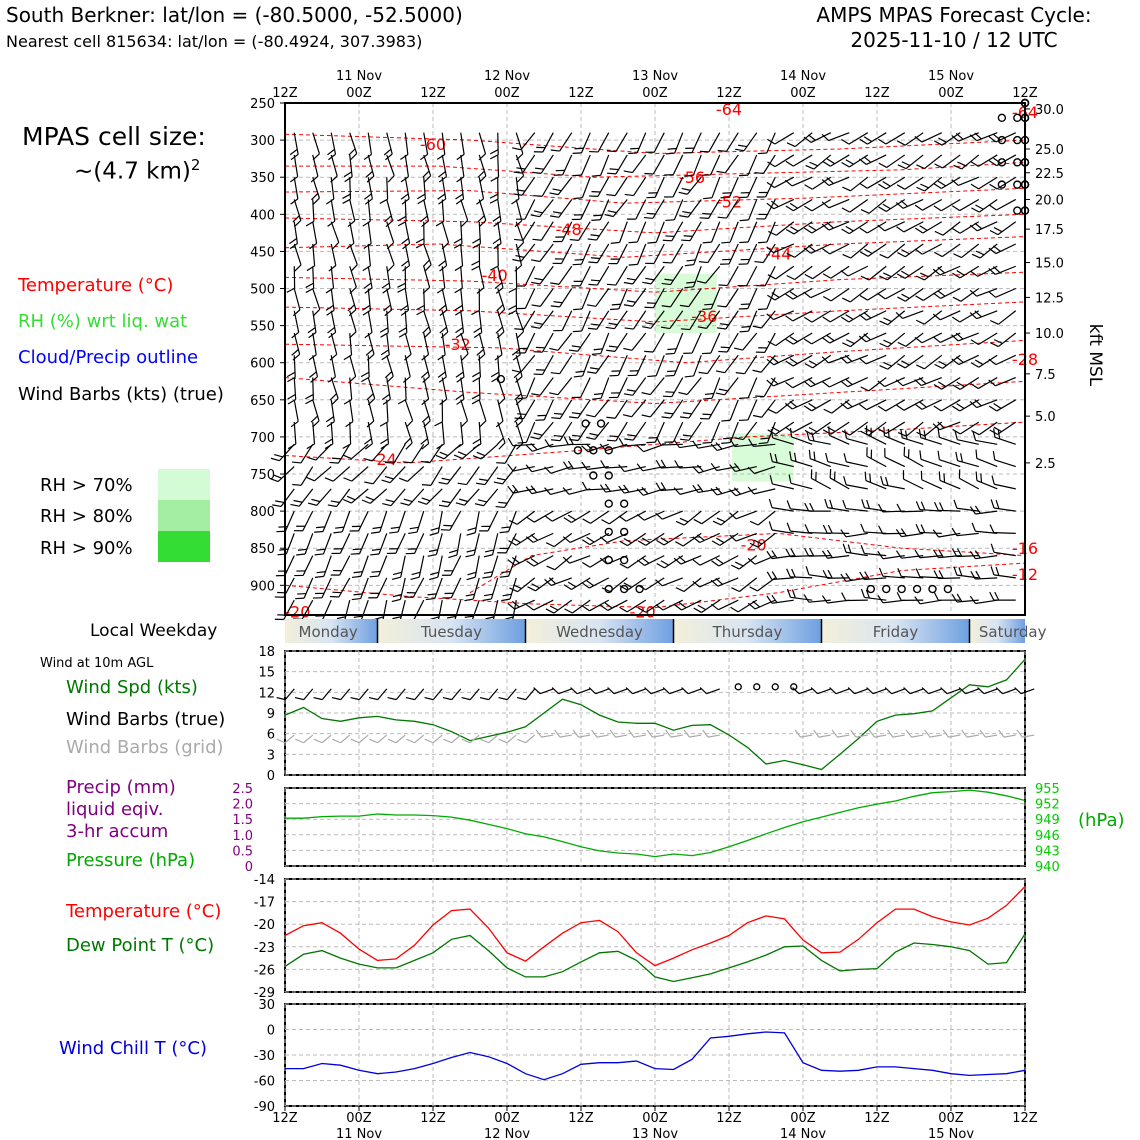 This screenshot has height=1140, width=1140. Describe the element at coordinates (262, 586) in the screenshot. I see `xs-pressure-tick: 900` at that location.